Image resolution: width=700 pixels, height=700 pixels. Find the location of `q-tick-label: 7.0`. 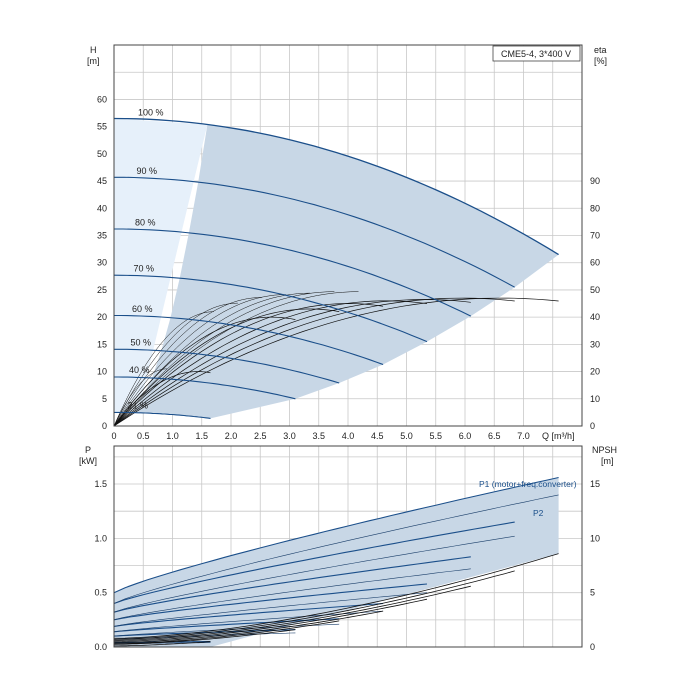

q-tick-label: 7.0 is located at coordinates (523, 436).